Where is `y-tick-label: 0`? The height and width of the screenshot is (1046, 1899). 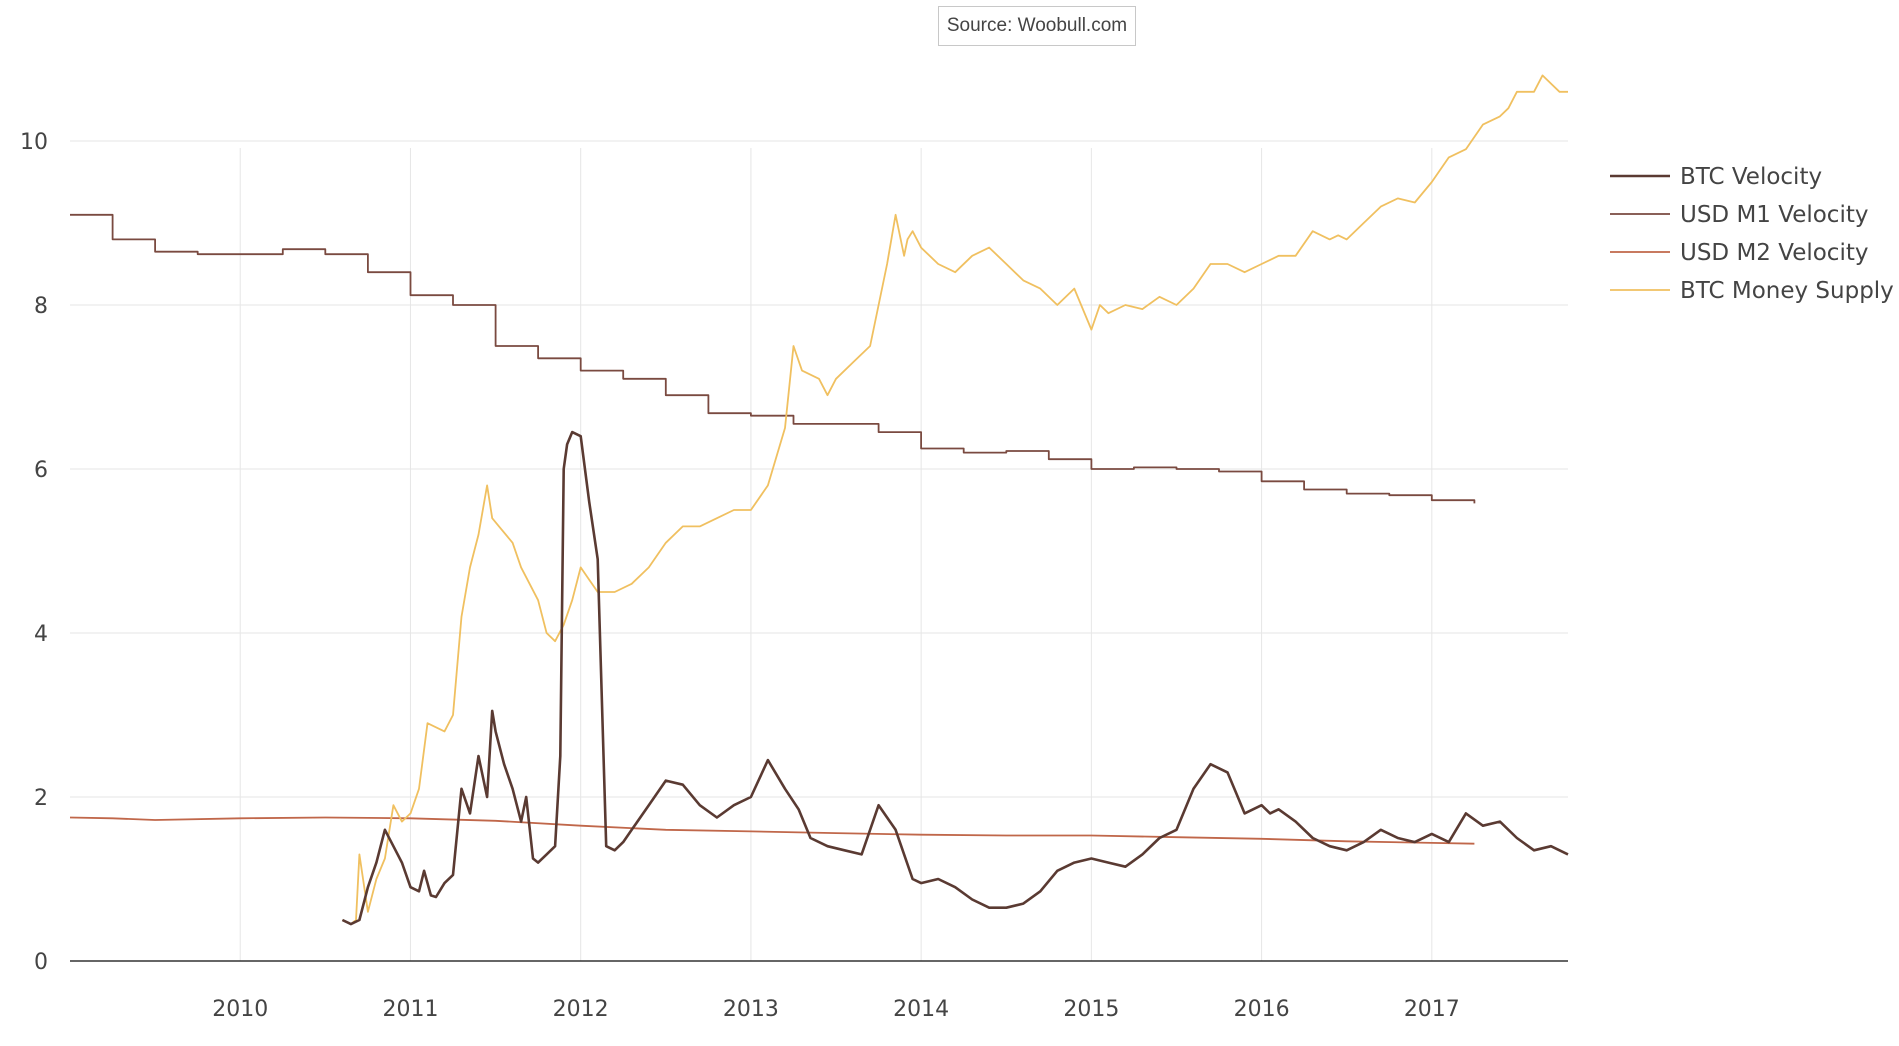 y-tick-label: 0 is located at coordinates (41, 962).